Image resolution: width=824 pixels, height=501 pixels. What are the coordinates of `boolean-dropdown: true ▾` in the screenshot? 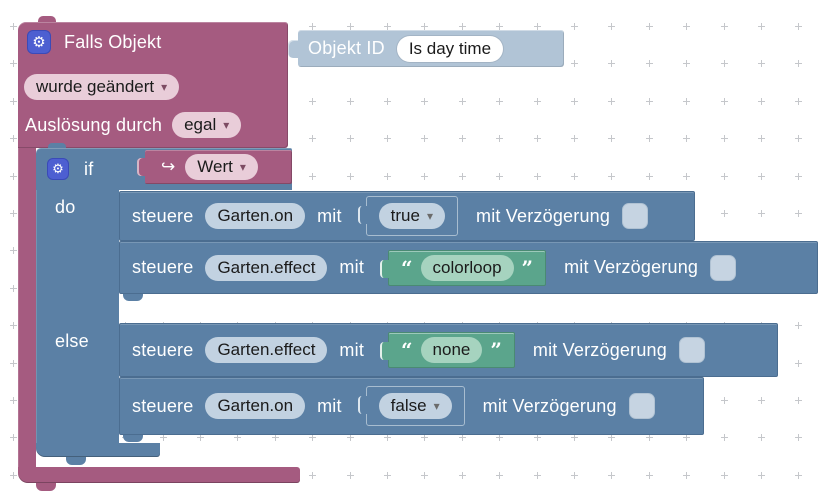 It's located at (411, 216).